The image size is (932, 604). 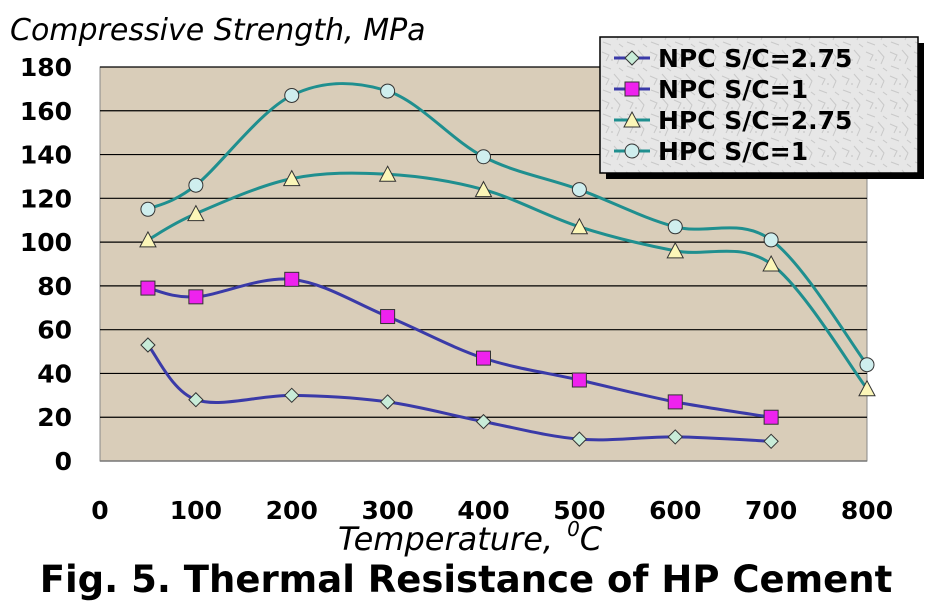 What do you see at coordinates (46, 198) in the screenshot?
I see `y-tick-label-120: 120` at bounding box center [46, 198].